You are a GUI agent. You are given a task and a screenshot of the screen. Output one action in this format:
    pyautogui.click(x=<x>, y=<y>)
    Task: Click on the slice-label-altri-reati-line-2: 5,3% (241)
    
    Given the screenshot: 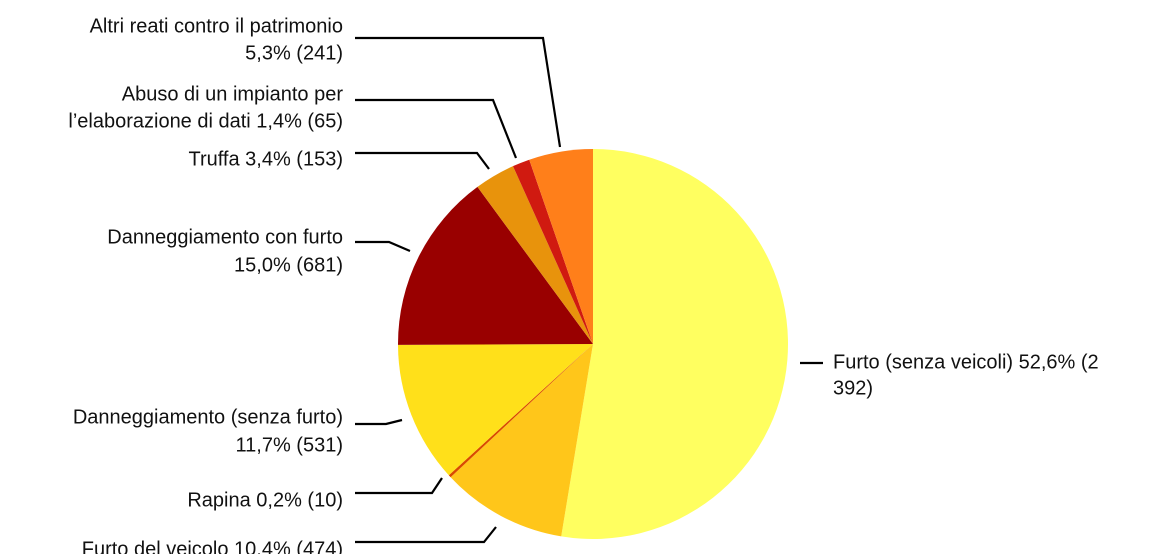 What is the action you would take?
    pyautogui.click(x=294, y=53)
    